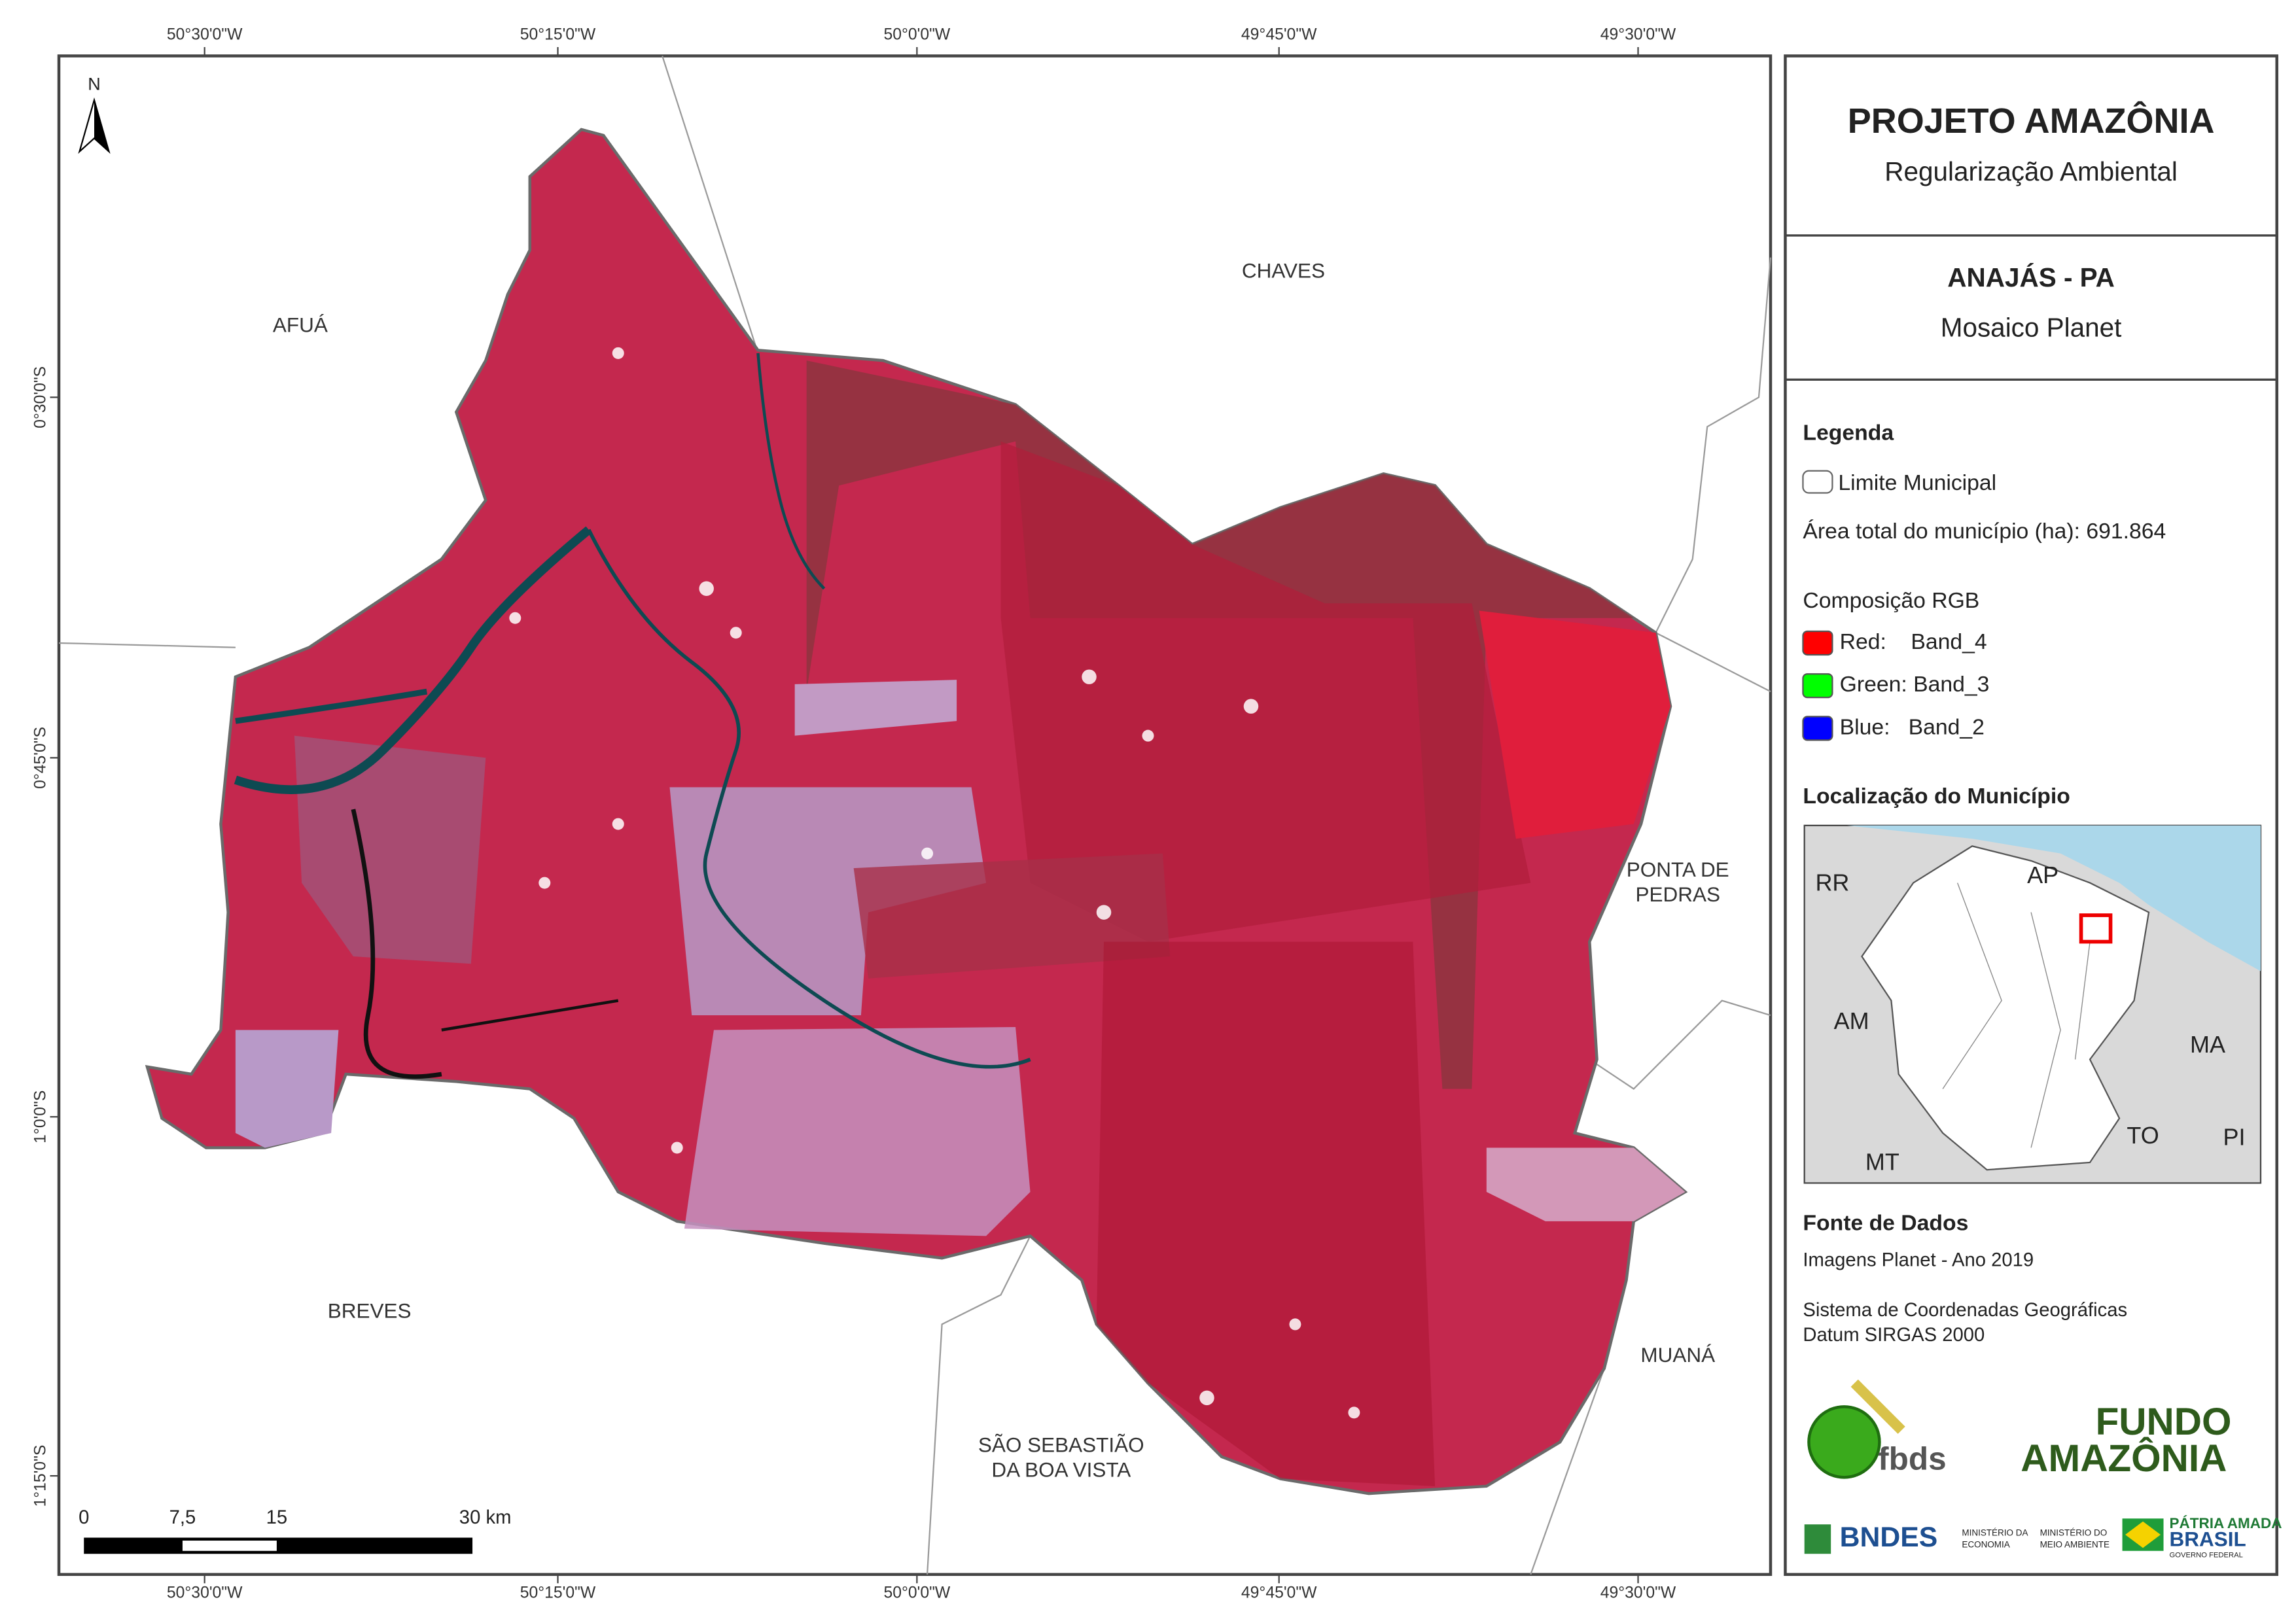  What do you see at coordinates (1914, 641) in the screenshot?
I see `band-label: Red: Band_4` at bounding box center [1914, 641].